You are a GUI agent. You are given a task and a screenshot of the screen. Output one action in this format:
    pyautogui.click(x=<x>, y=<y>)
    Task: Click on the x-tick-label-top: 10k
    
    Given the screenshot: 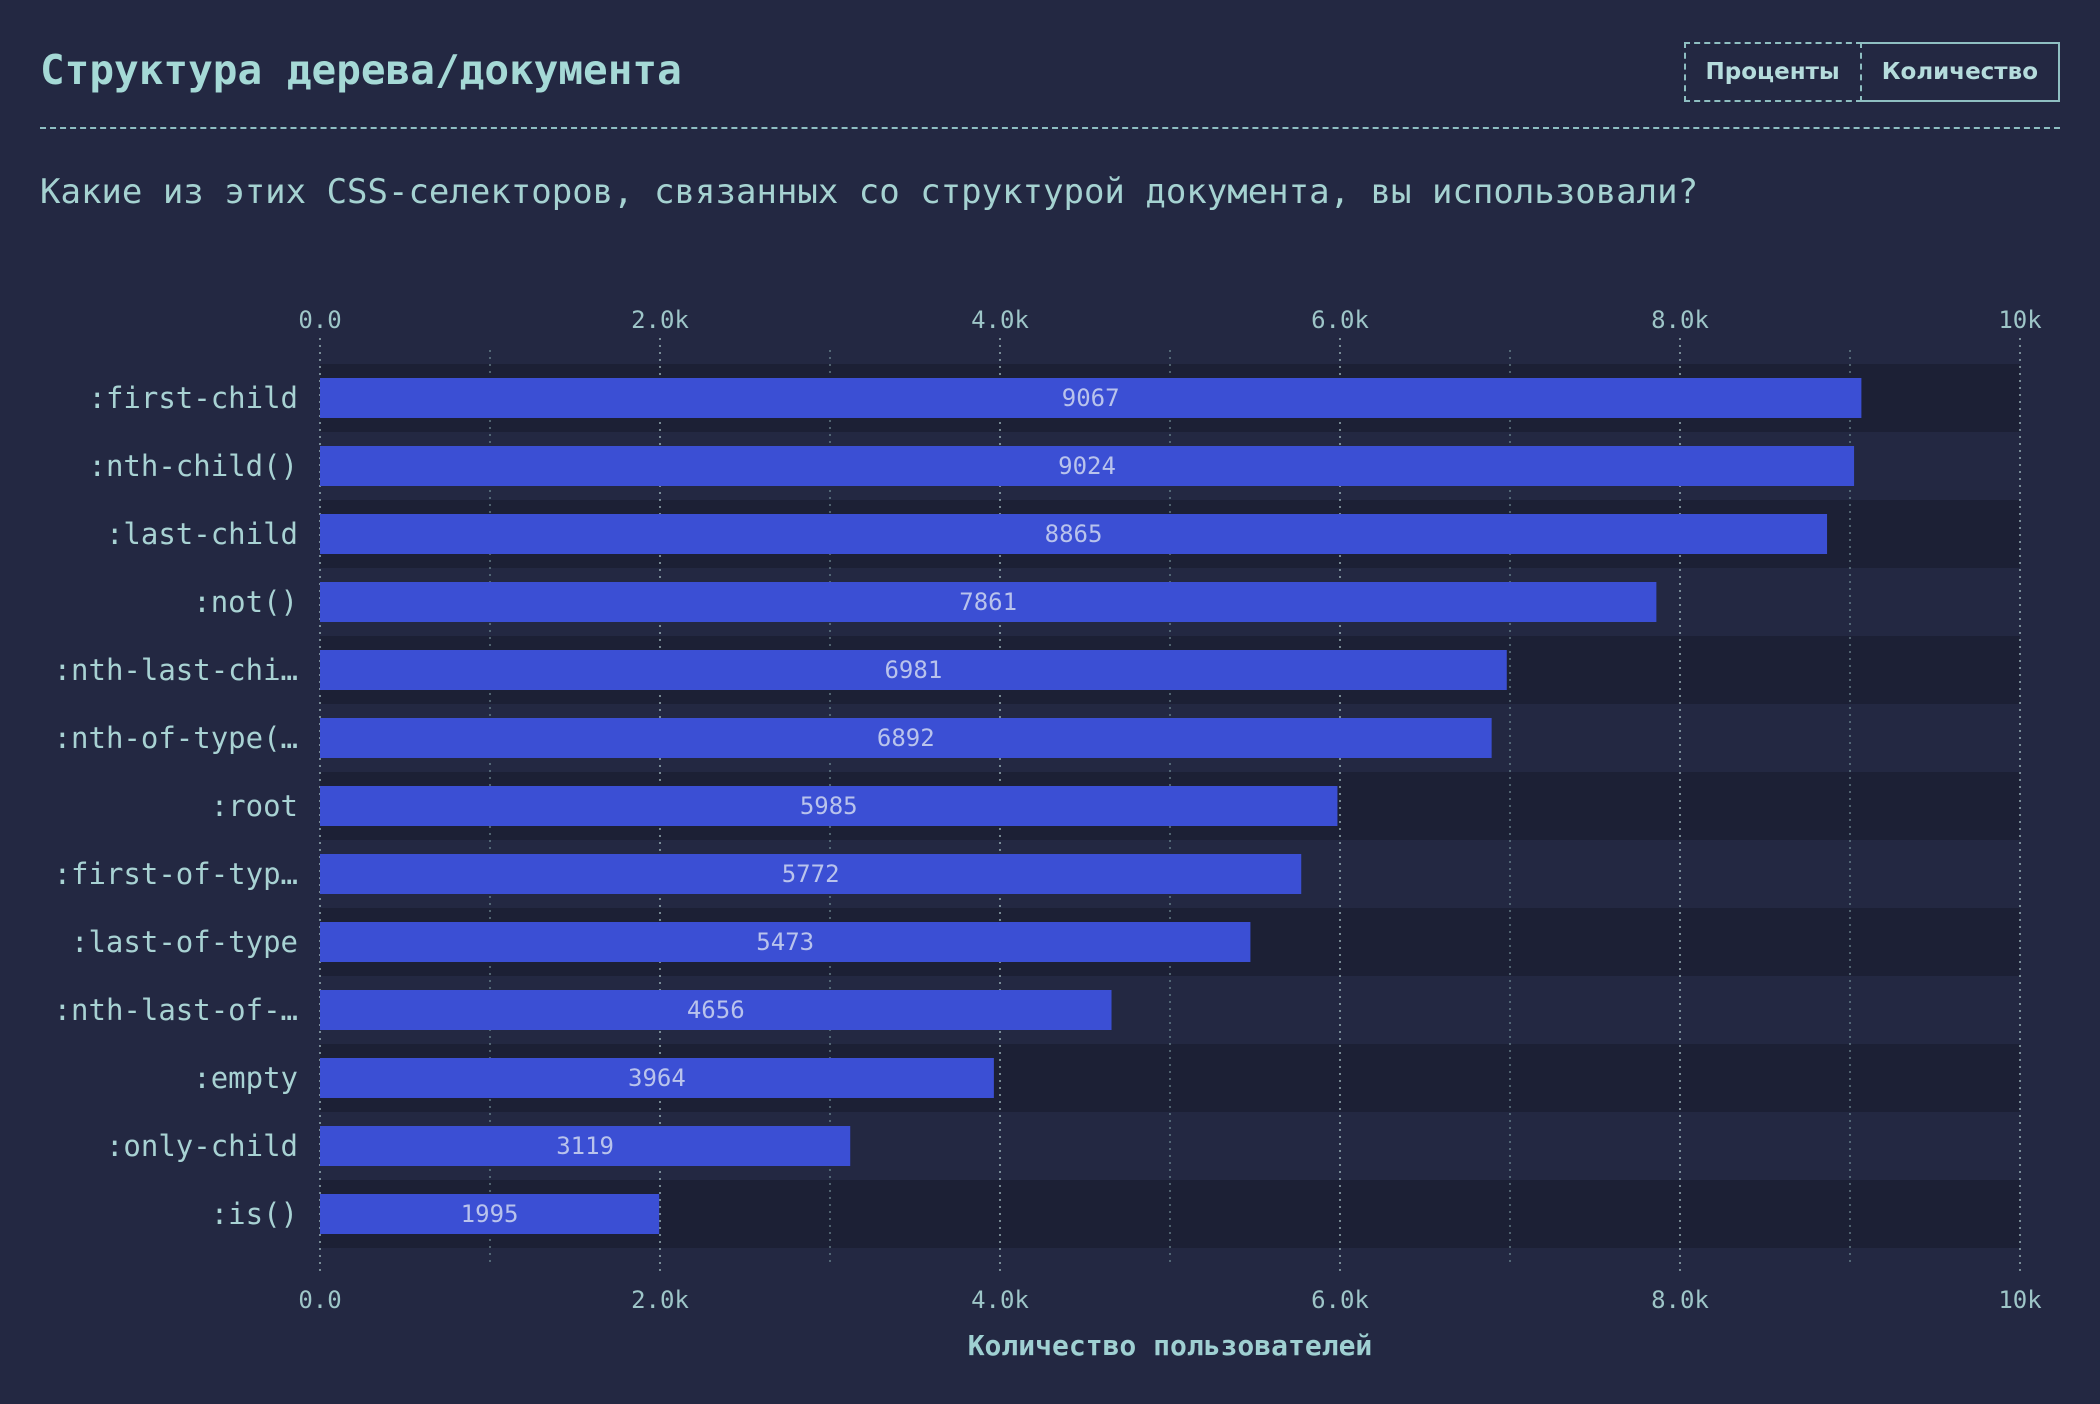 What is the action you would take?
    pyautogui.click(x=2020, y=320)
    